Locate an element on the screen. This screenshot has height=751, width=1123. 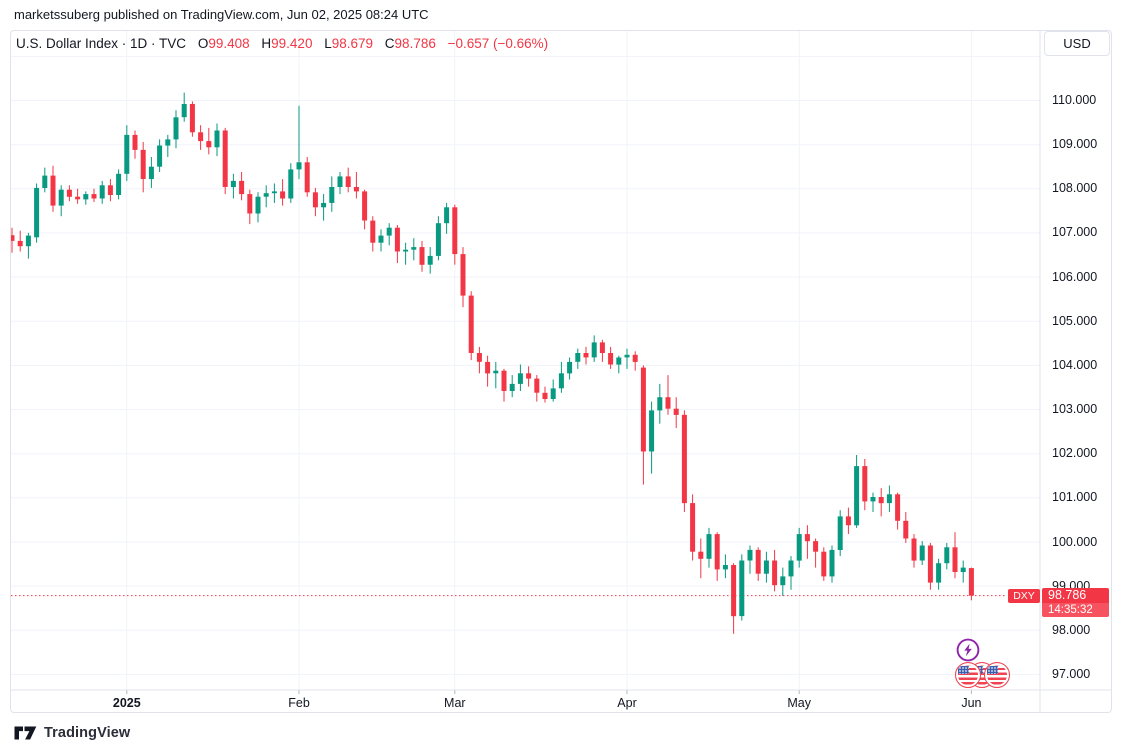
time-axis-label: Feb is located at coordinates (299, 703).